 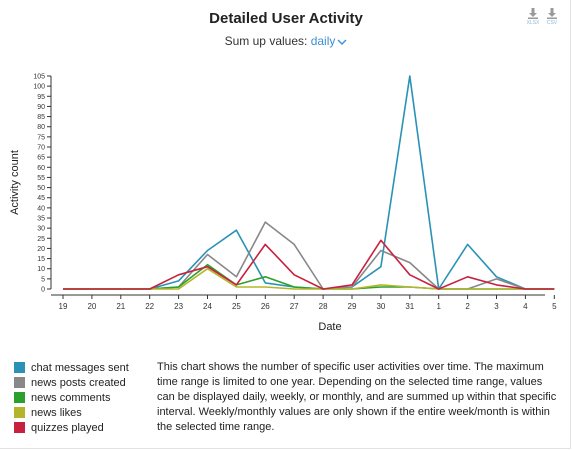 What do you see at coordinates (80, 367) in the screenshot?
I see `legend-label: chat messages sent` at bounding box center [80, 367].